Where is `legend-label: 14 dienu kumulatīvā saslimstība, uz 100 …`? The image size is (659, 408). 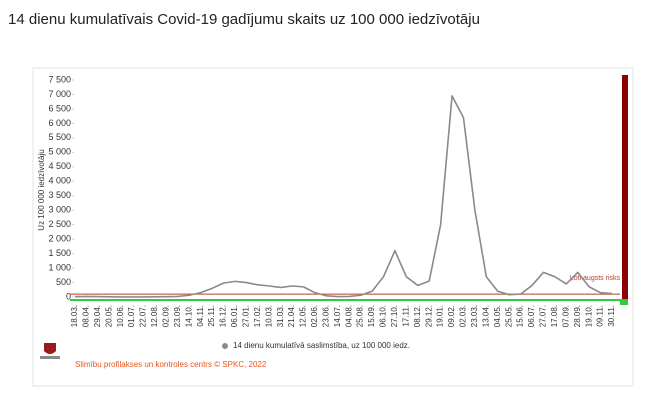 legend-label: 14 dienu kumulatīvā saslimstība, uz 100 … is located at coordinates (321, 345).